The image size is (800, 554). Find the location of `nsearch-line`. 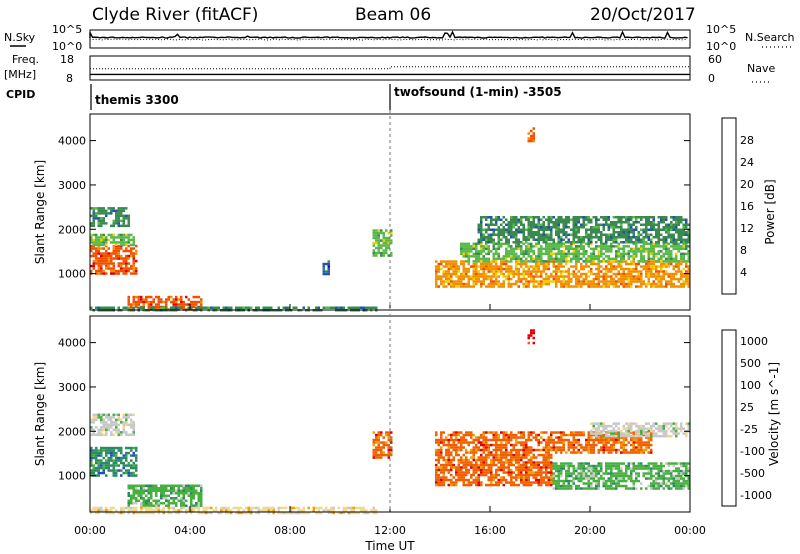

nsearch-line is located at coordinates (388, 39).